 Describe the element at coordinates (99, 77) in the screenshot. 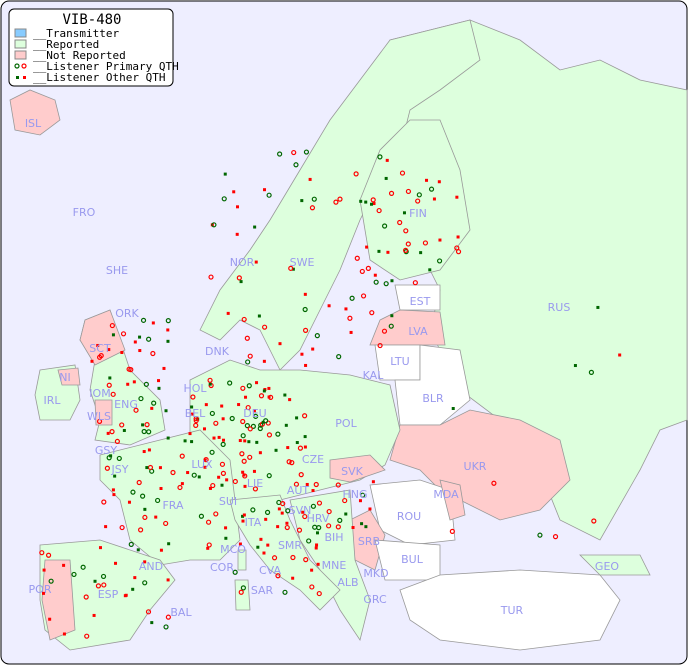

I see `legend-label: __Listener Other QTH` at that location.